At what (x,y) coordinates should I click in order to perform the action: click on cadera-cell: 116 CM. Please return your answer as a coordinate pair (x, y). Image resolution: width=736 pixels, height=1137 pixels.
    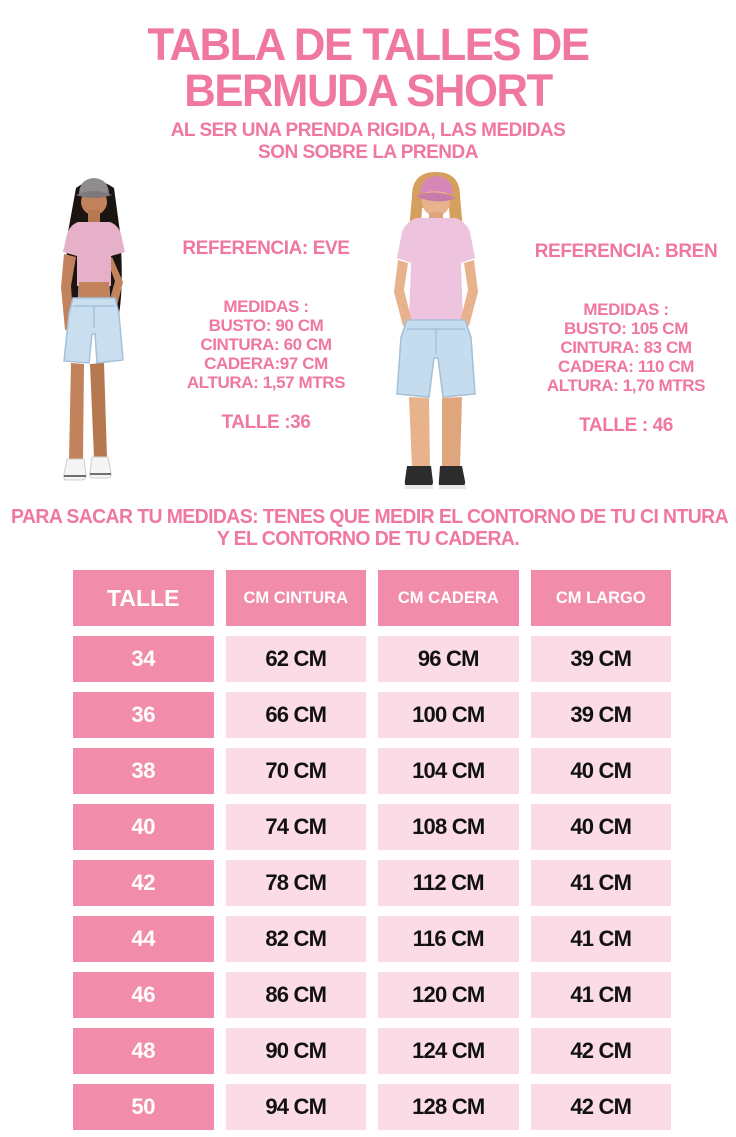
    Looking at the image, I should click on (448, 939).